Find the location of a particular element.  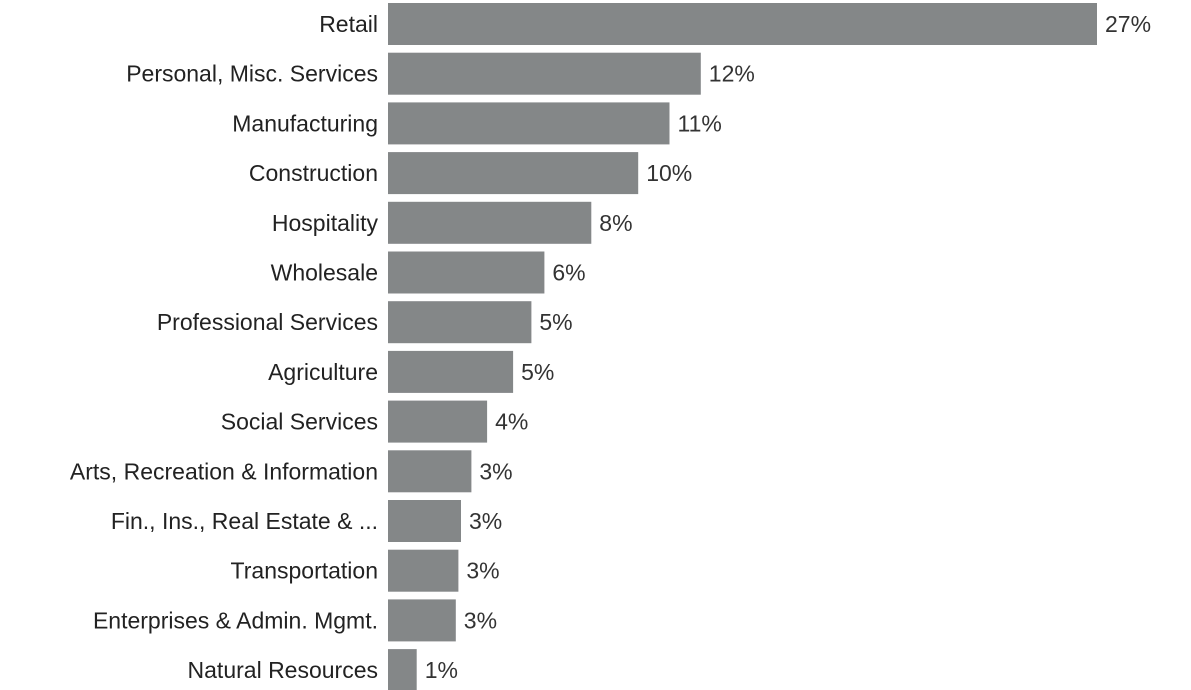

category-label: Retail is located at coordinates (348, 24).